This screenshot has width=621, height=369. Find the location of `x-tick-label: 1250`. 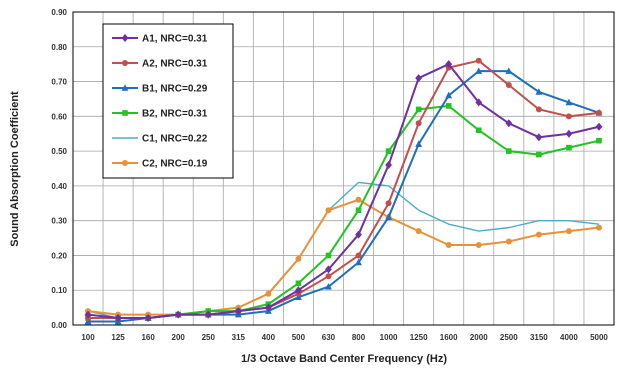

x-tick-label: 1250 is located at coordinates (419, 337).